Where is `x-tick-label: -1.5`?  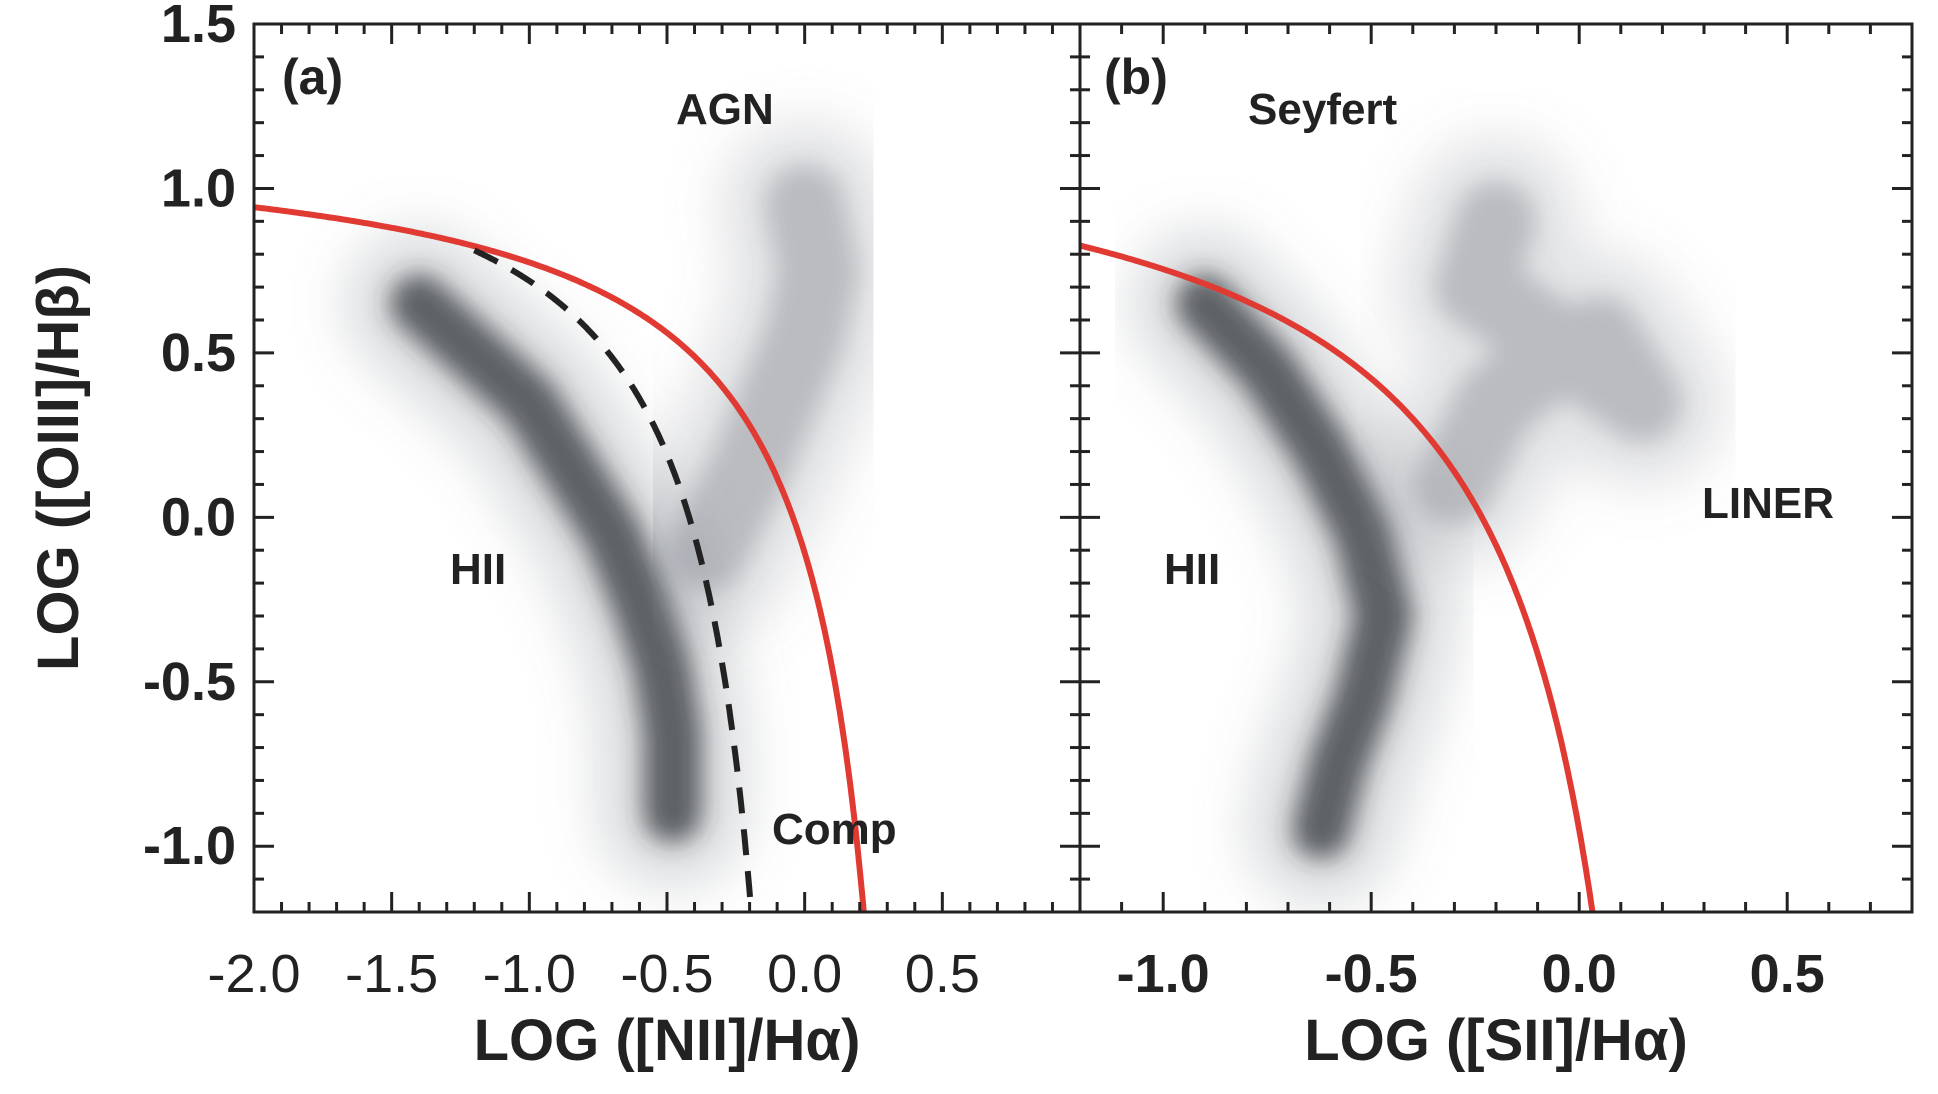 x-tick-label: -1.5 is located at coordinates (391, 974).